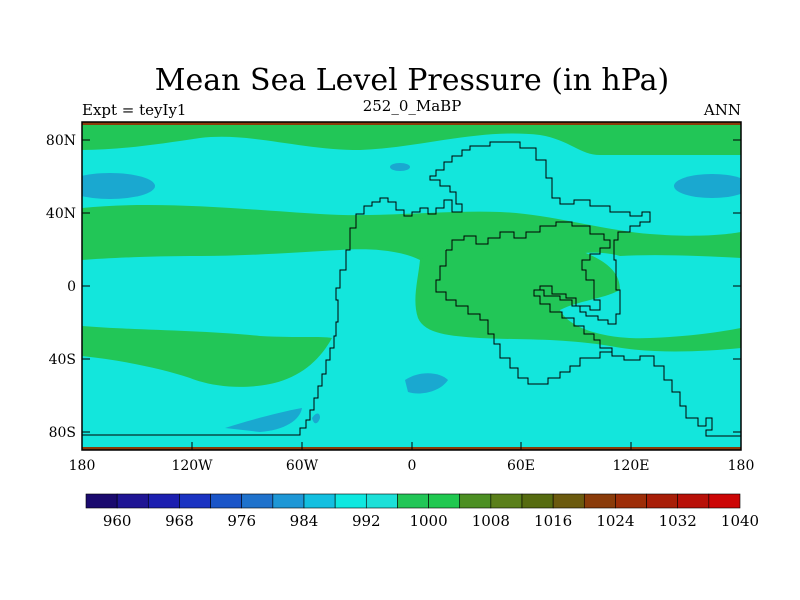 The width and height of the screenshot is (800, 600). Describe the element at coordinates (71, 287) in the screenshot. I see `lat-label-0: 0` at that location.